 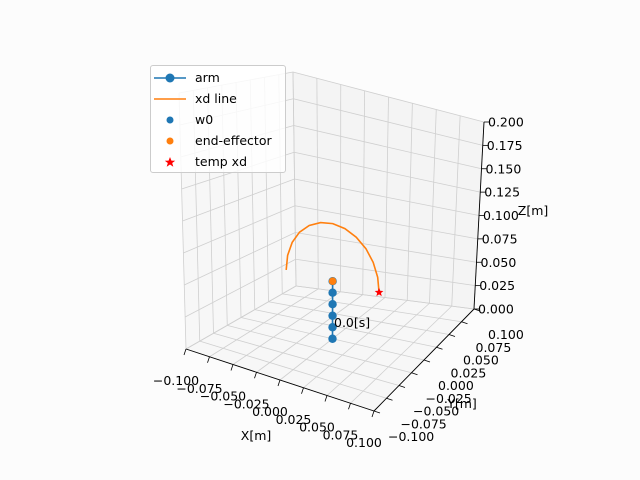 I want to click on x-tick-label: 0.025, so click(x=294, y=419).